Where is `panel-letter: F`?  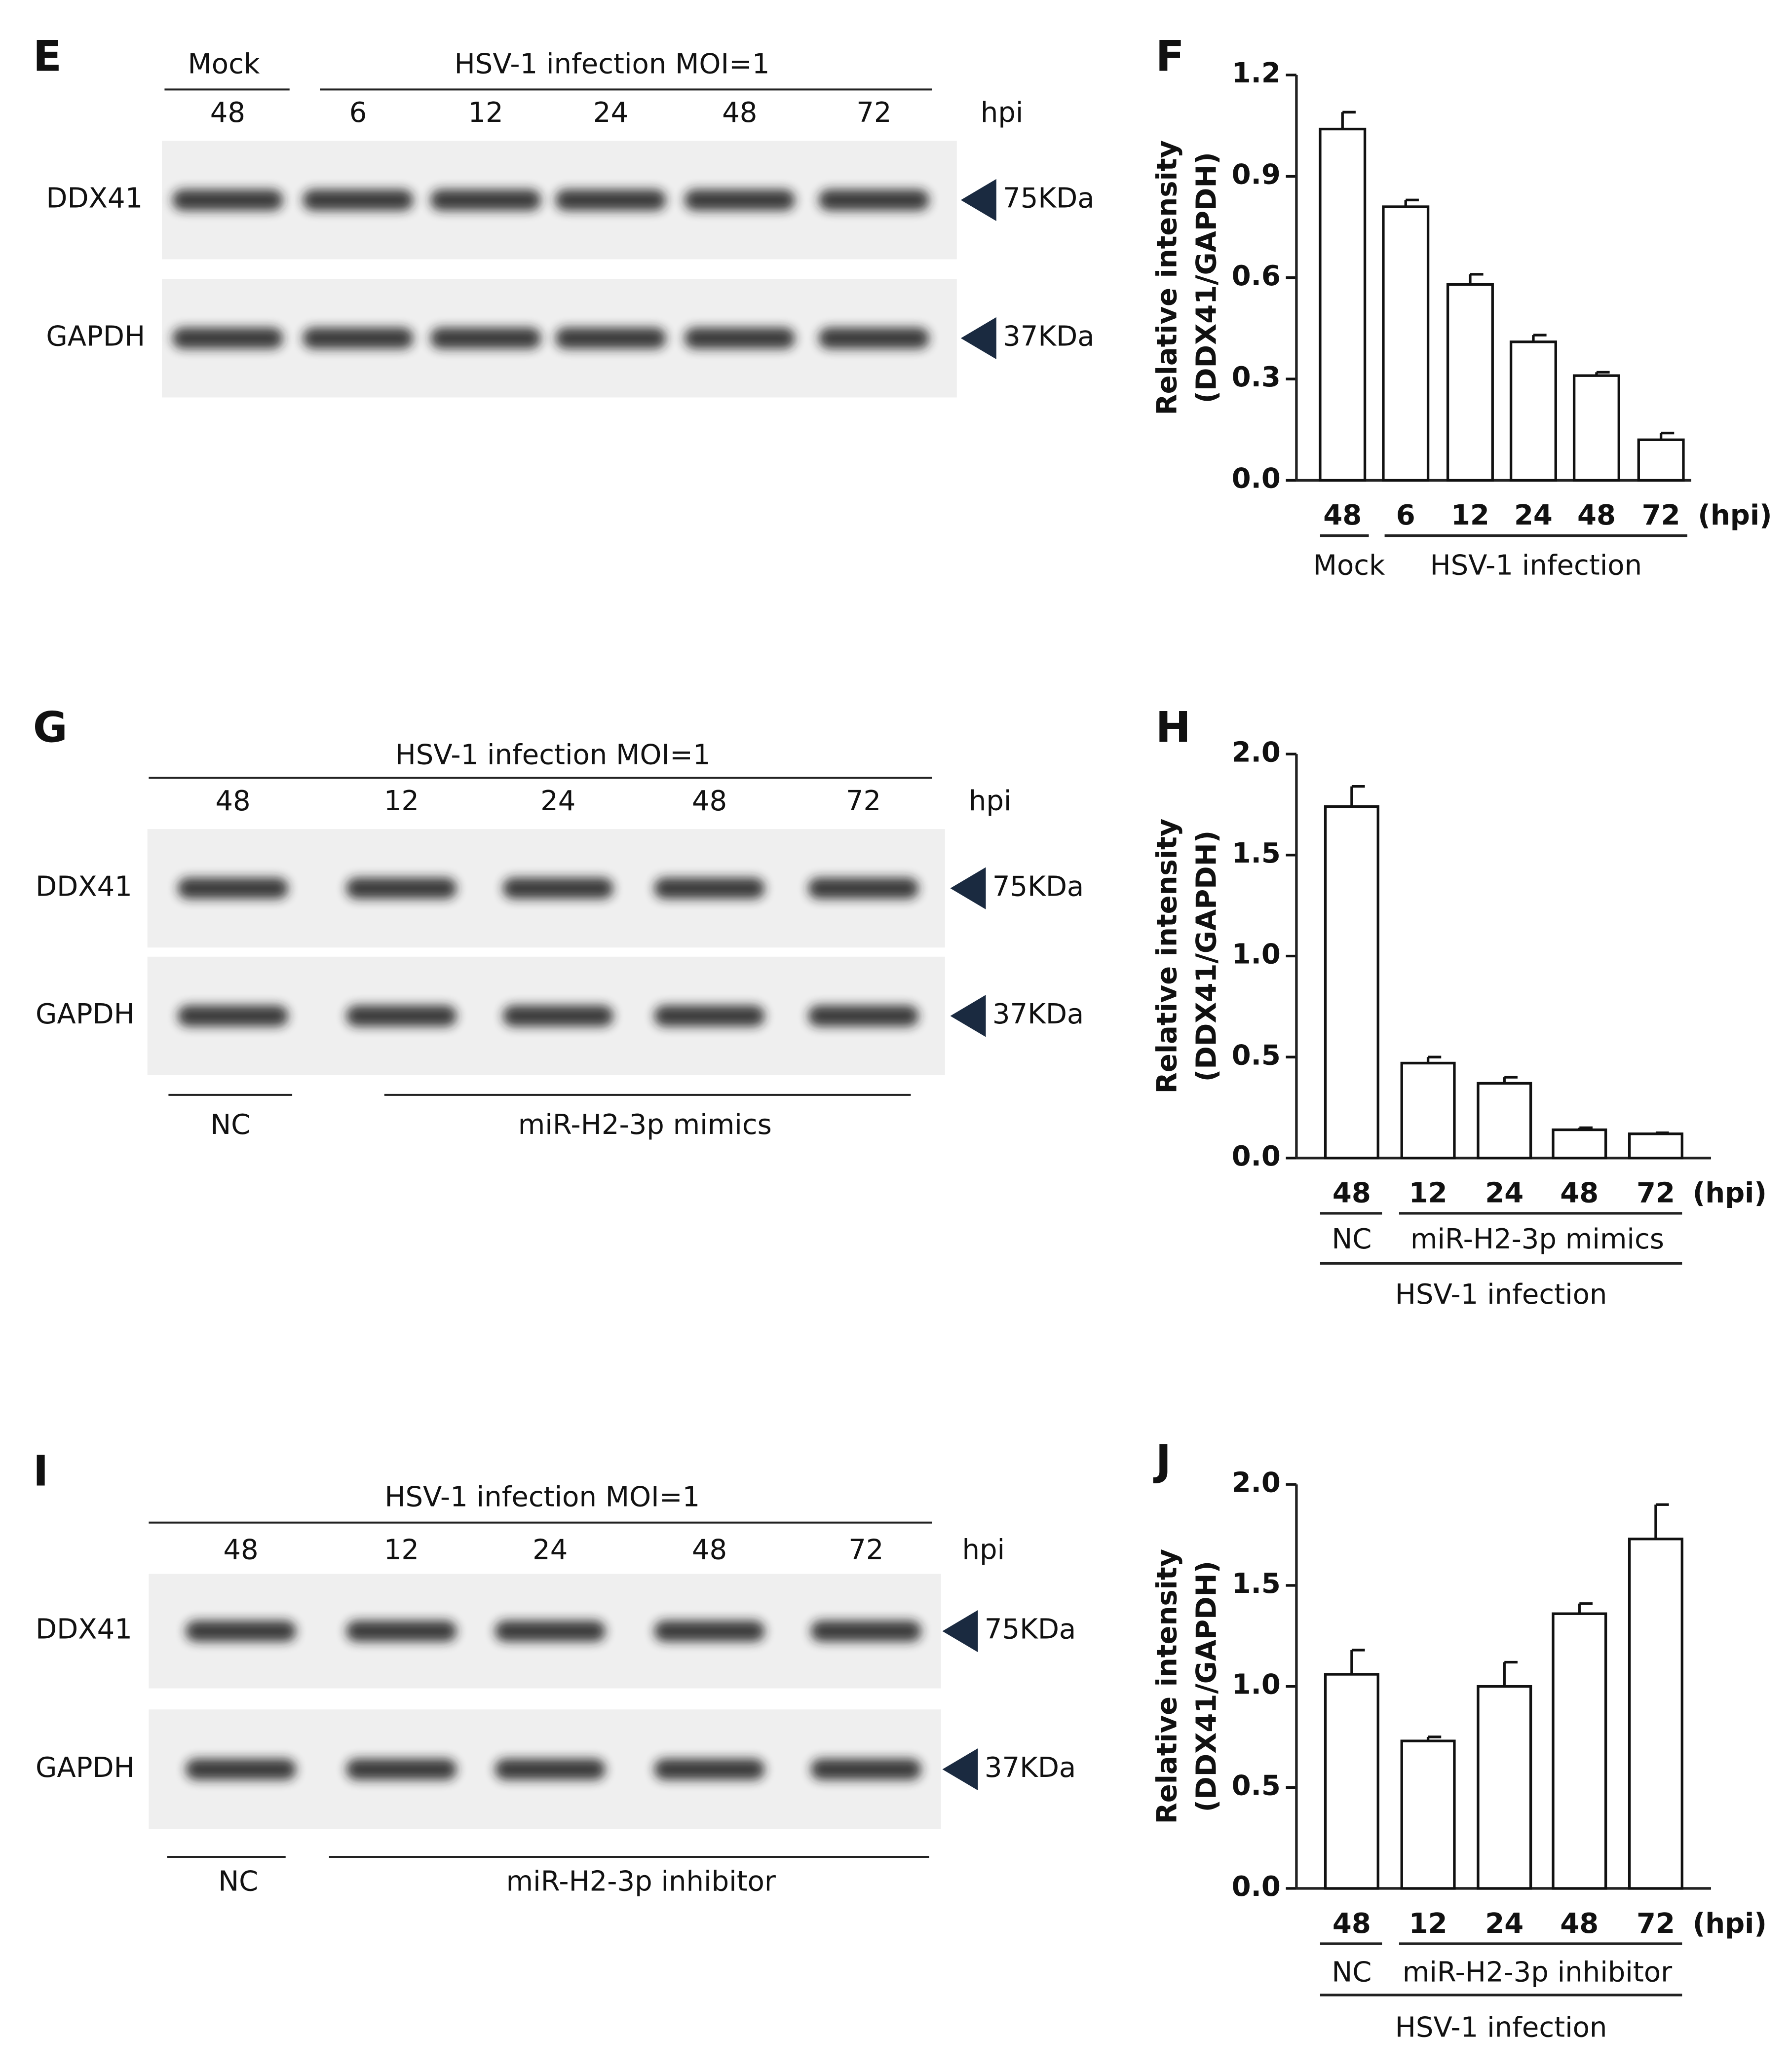 panel-letter: F is located at coordinates (1170, 56).